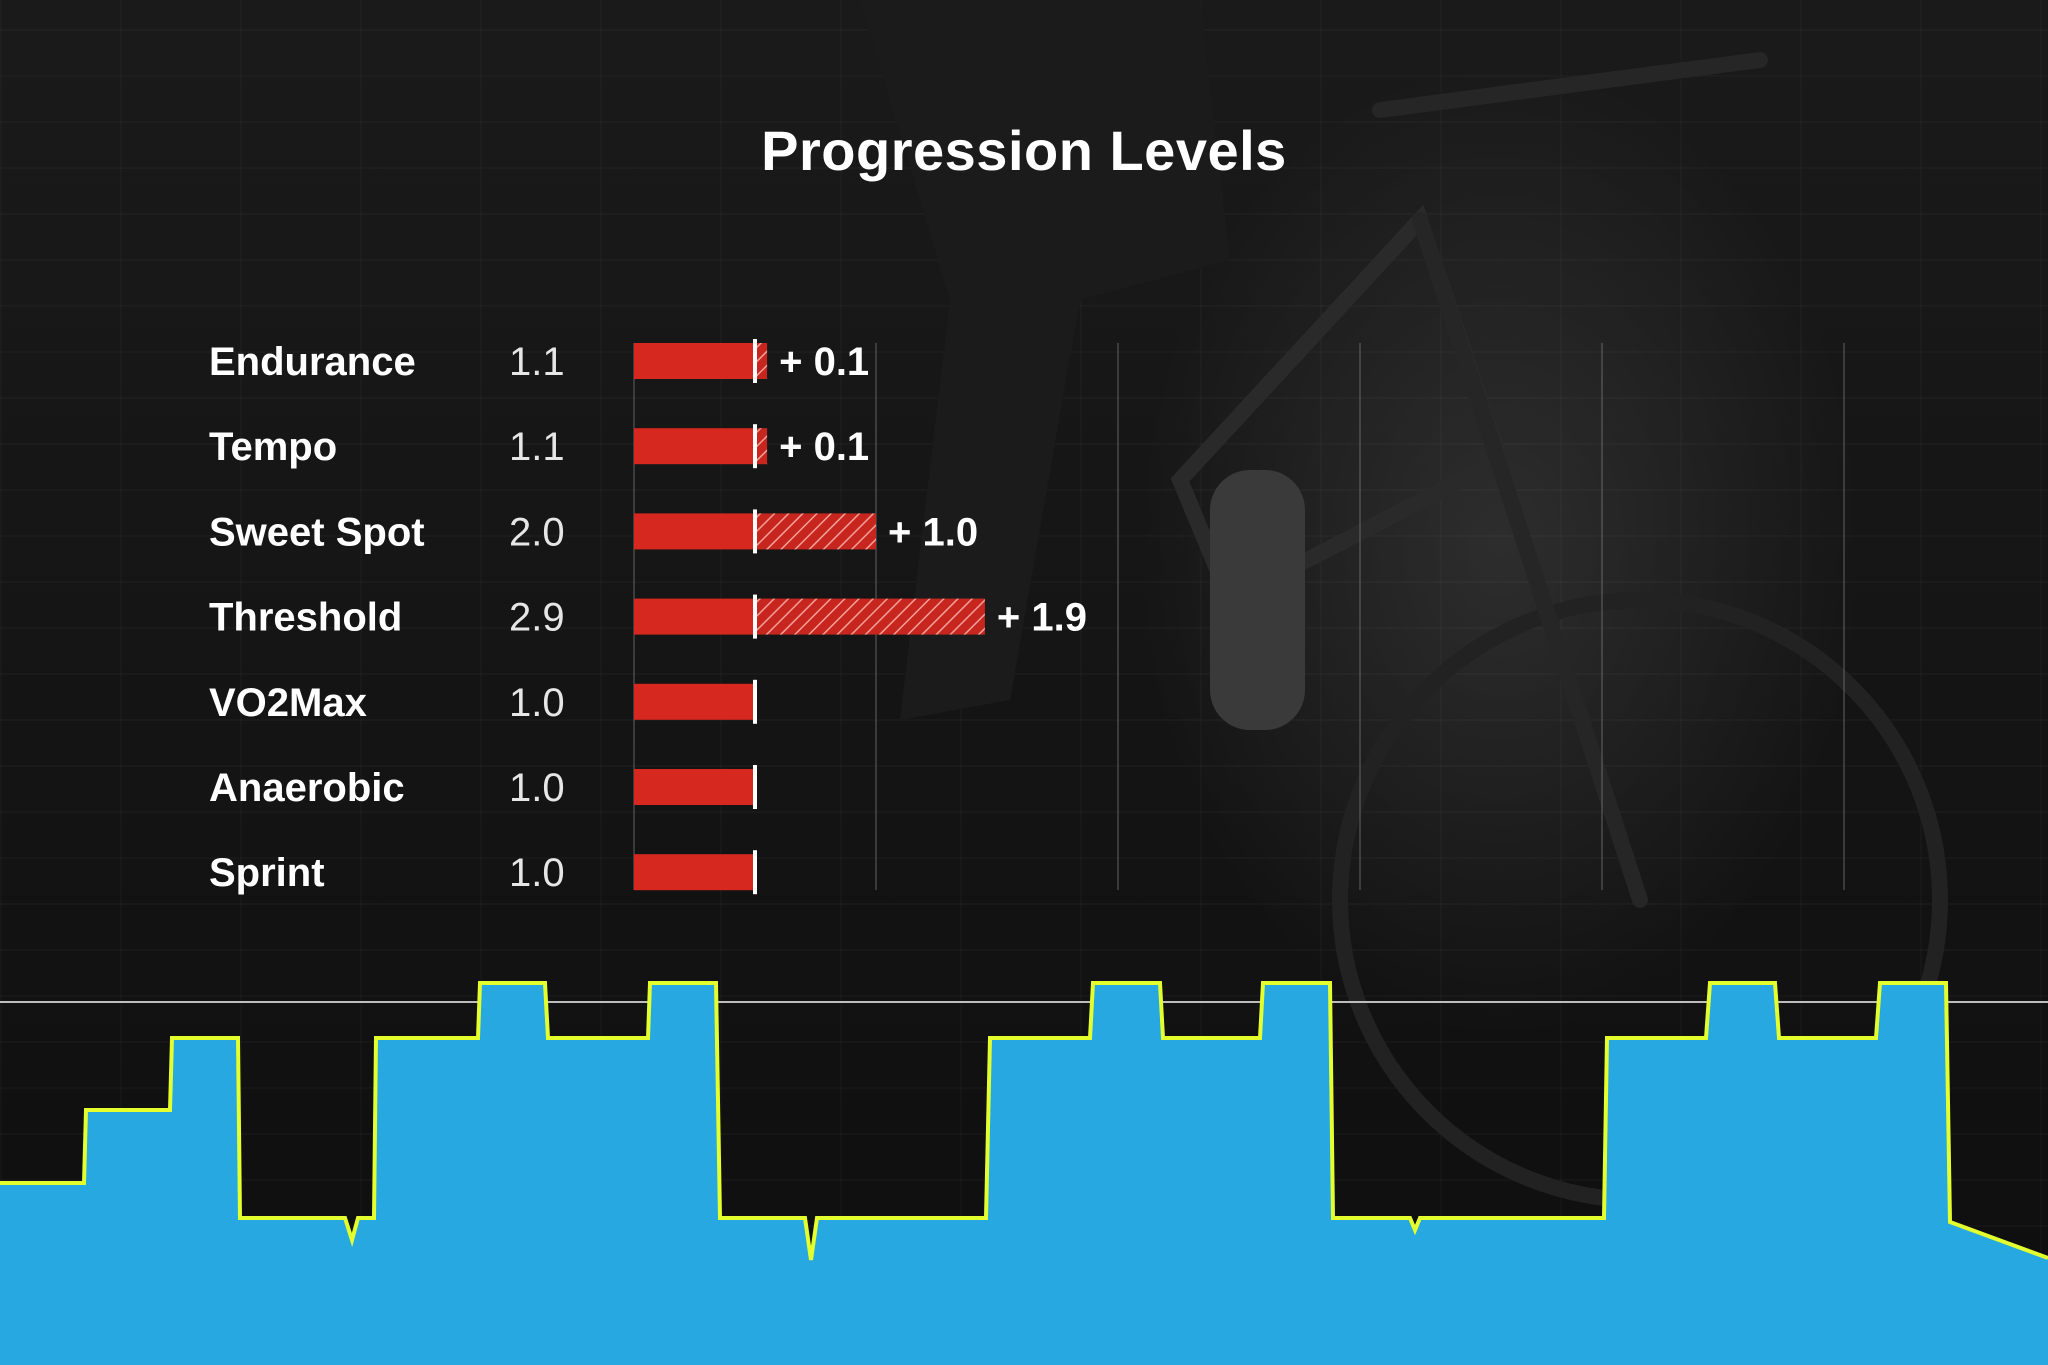 This screenshot has width=2048, height=1365. What do you see at coordinates (307, 788) in the screenshot?
I see `zone-label: Anaerobic` at bounding box center [307, 788].